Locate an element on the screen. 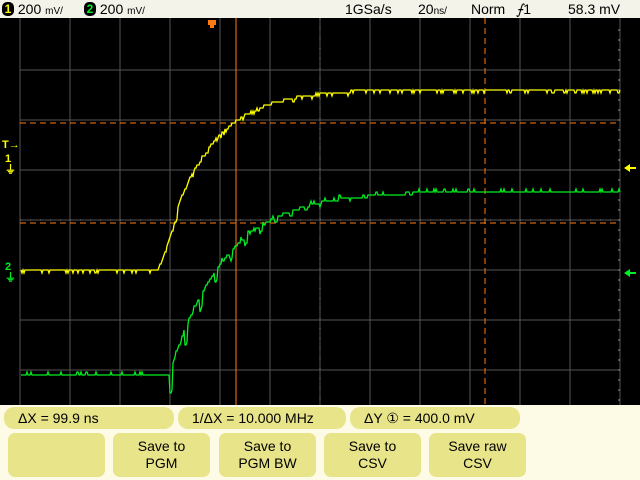  ch1-badge: 1 is located at coordinates (8, 9).